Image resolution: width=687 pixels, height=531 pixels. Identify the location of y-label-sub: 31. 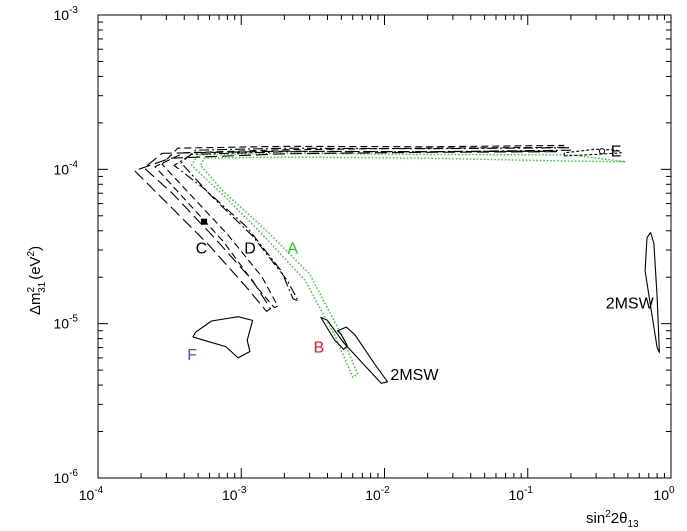
(42, 287).